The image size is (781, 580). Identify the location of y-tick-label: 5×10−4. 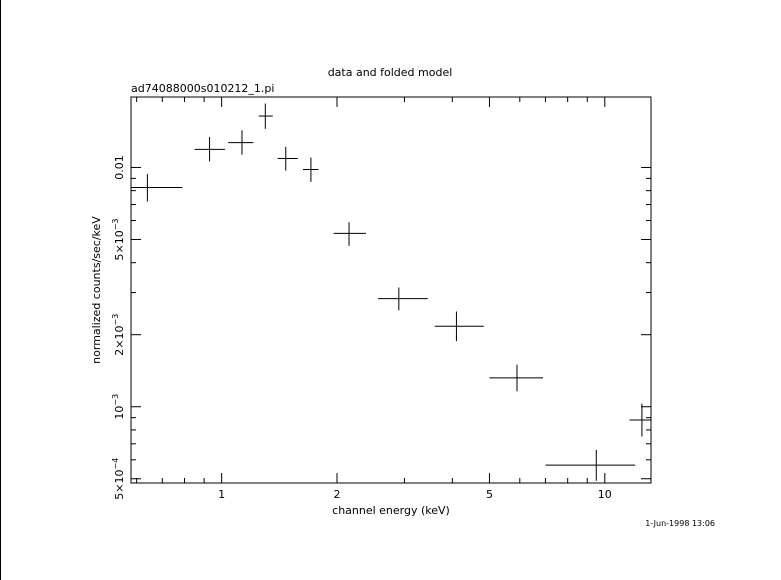
(118, 479).